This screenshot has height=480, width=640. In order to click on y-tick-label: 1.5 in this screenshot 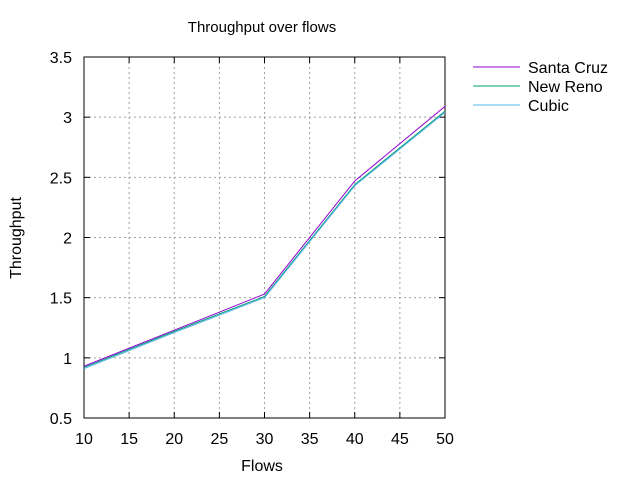, I will do `click(61, 299)`.